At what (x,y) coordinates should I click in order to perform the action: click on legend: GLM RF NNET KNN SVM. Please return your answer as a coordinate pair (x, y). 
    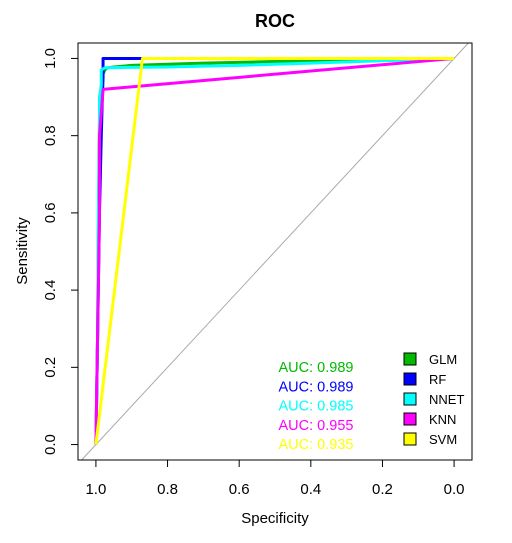
    Looking at the image, I should click on (433, 399).